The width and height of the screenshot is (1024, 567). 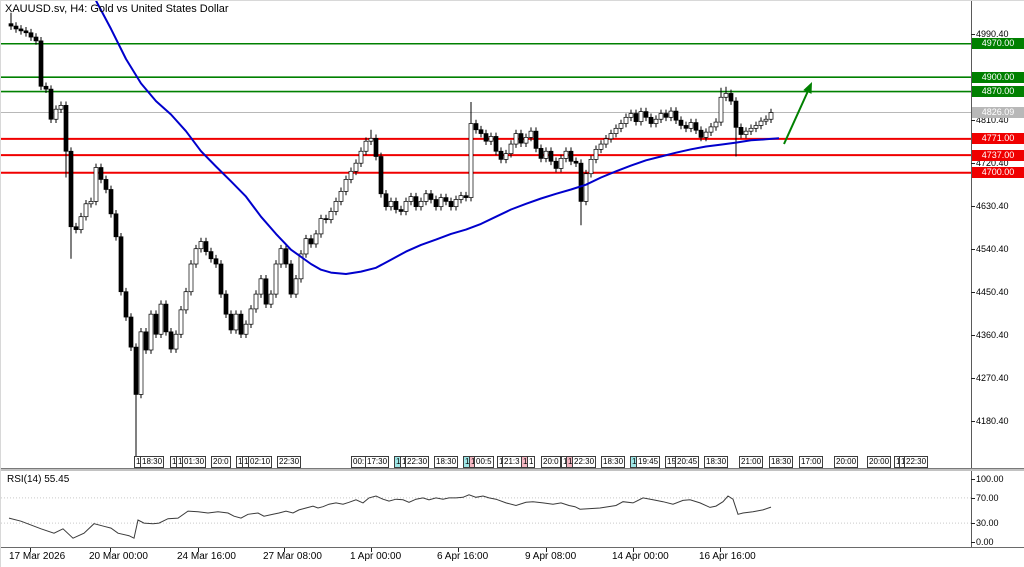 What do you see at coordinates (751, 462) in the screenshot?
I see `time-tag: 21:00` at bounding box center [751, 462].